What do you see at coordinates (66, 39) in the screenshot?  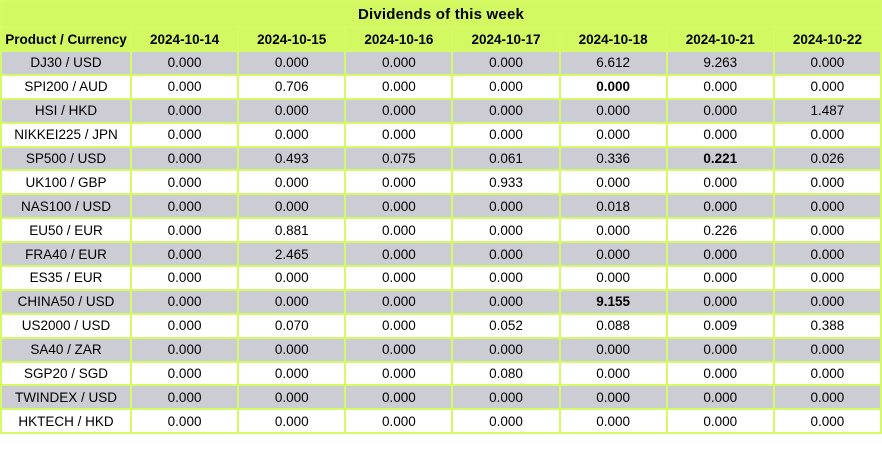 I see `column-header-product-currency: Product / Currency` at bounding box center [66, 39].